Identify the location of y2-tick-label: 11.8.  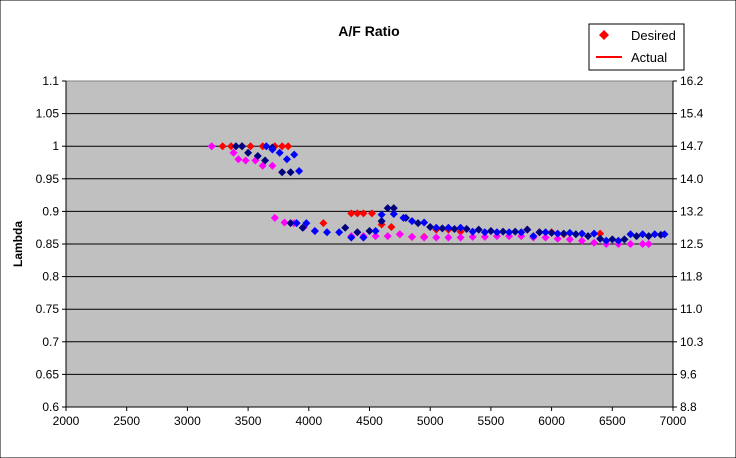
(691, 277).